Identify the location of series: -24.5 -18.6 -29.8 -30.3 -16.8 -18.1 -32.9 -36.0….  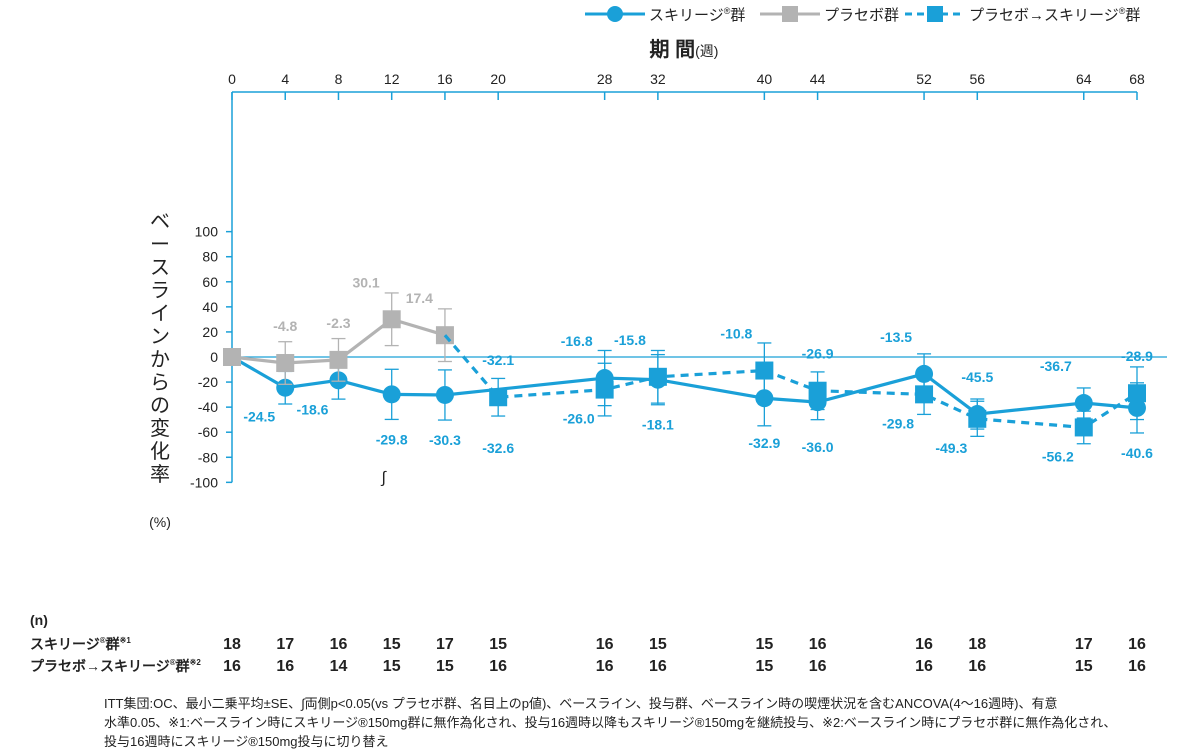
(688, 395).